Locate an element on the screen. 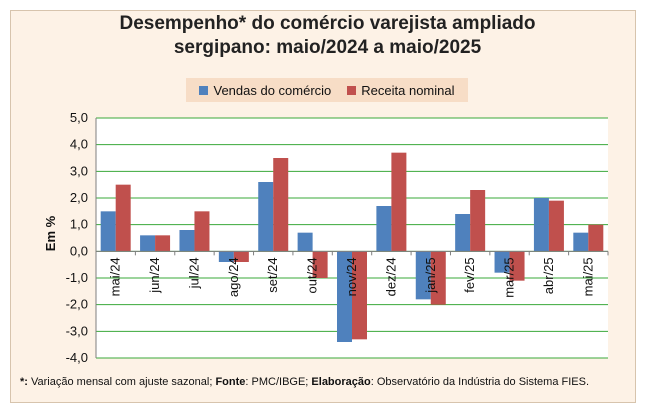  legend-item-receita: Receita nominal is located at coordinates (401, 90).